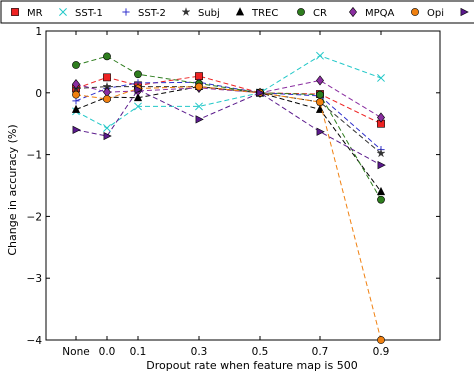 The height and width of the screenshot is (376, 474). What do you see at coordinates (301, 12) in the screenshot?
I see `legend-marker-cr` at bounding box center [301, 12].